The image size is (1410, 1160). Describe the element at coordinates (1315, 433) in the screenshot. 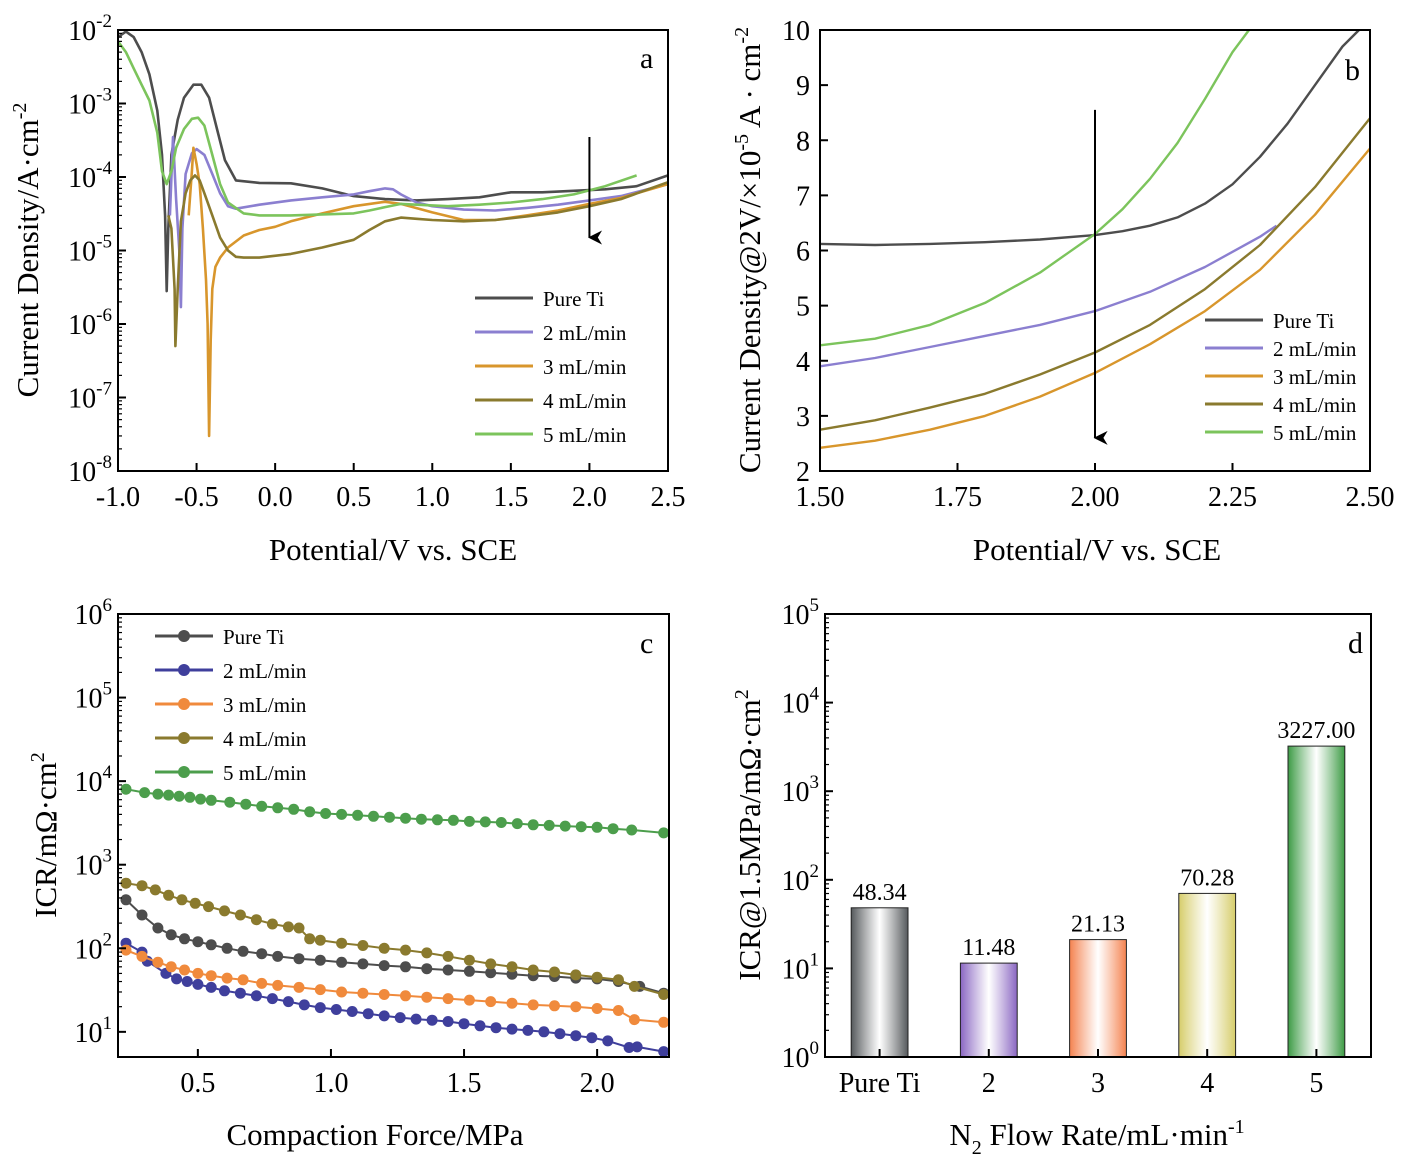

I see `panel-b-legend-label: 5 mL/min` at that location.